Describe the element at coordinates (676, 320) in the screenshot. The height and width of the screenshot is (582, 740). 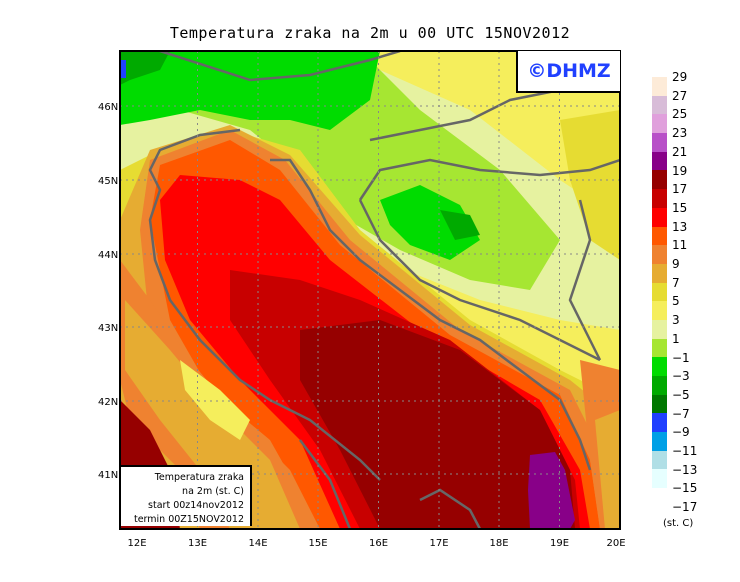
I see `legend-label: 3` at that location.